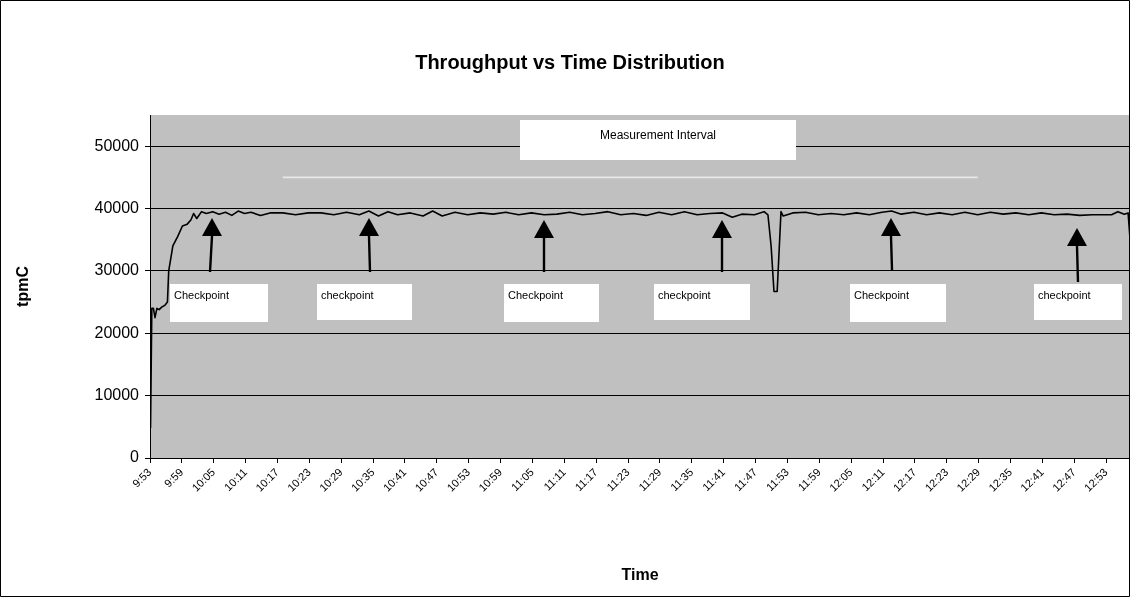  What do you see at coordinates (141, 477) in the screenshot?
I see `x-tick-label: 9:53` at bounding box center [141, 477].